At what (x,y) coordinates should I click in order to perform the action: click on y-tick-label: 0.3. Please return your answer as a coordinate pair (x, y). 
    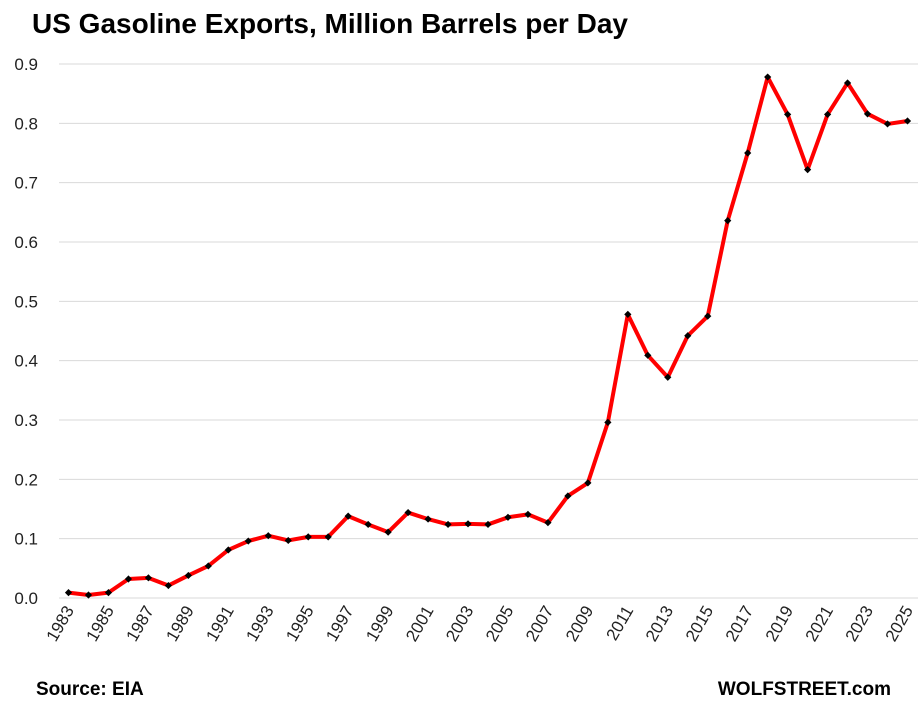
    Looking at the image, I should click on (26, 420).